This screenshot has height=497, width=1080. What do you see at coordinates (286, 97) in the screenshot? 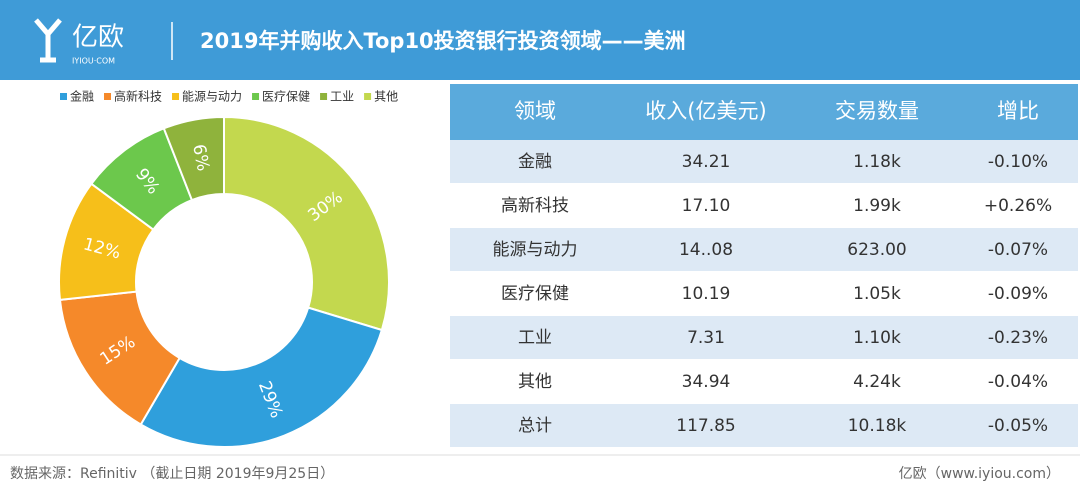
I see `legend-label: 医疗保健` at bounding box center [286, 97].